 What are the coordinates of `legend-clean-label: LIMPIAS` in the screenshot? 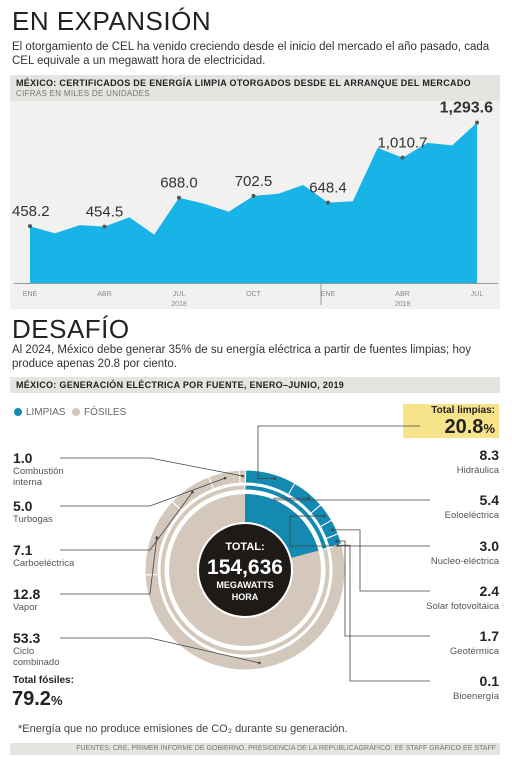 It's located at (46, 412).